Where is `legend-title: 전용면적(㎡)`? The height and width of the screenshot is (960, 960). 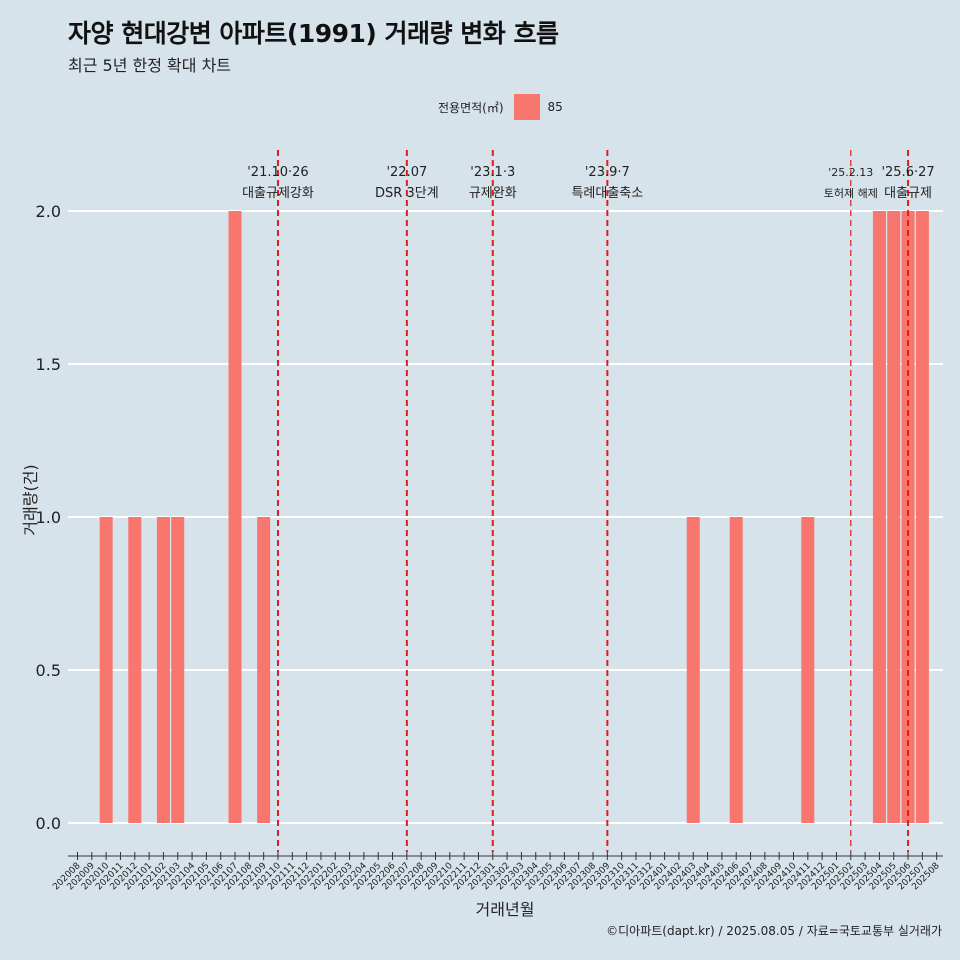
legend-title: 전용면적(㎡) is located at coordinates (471, 107).